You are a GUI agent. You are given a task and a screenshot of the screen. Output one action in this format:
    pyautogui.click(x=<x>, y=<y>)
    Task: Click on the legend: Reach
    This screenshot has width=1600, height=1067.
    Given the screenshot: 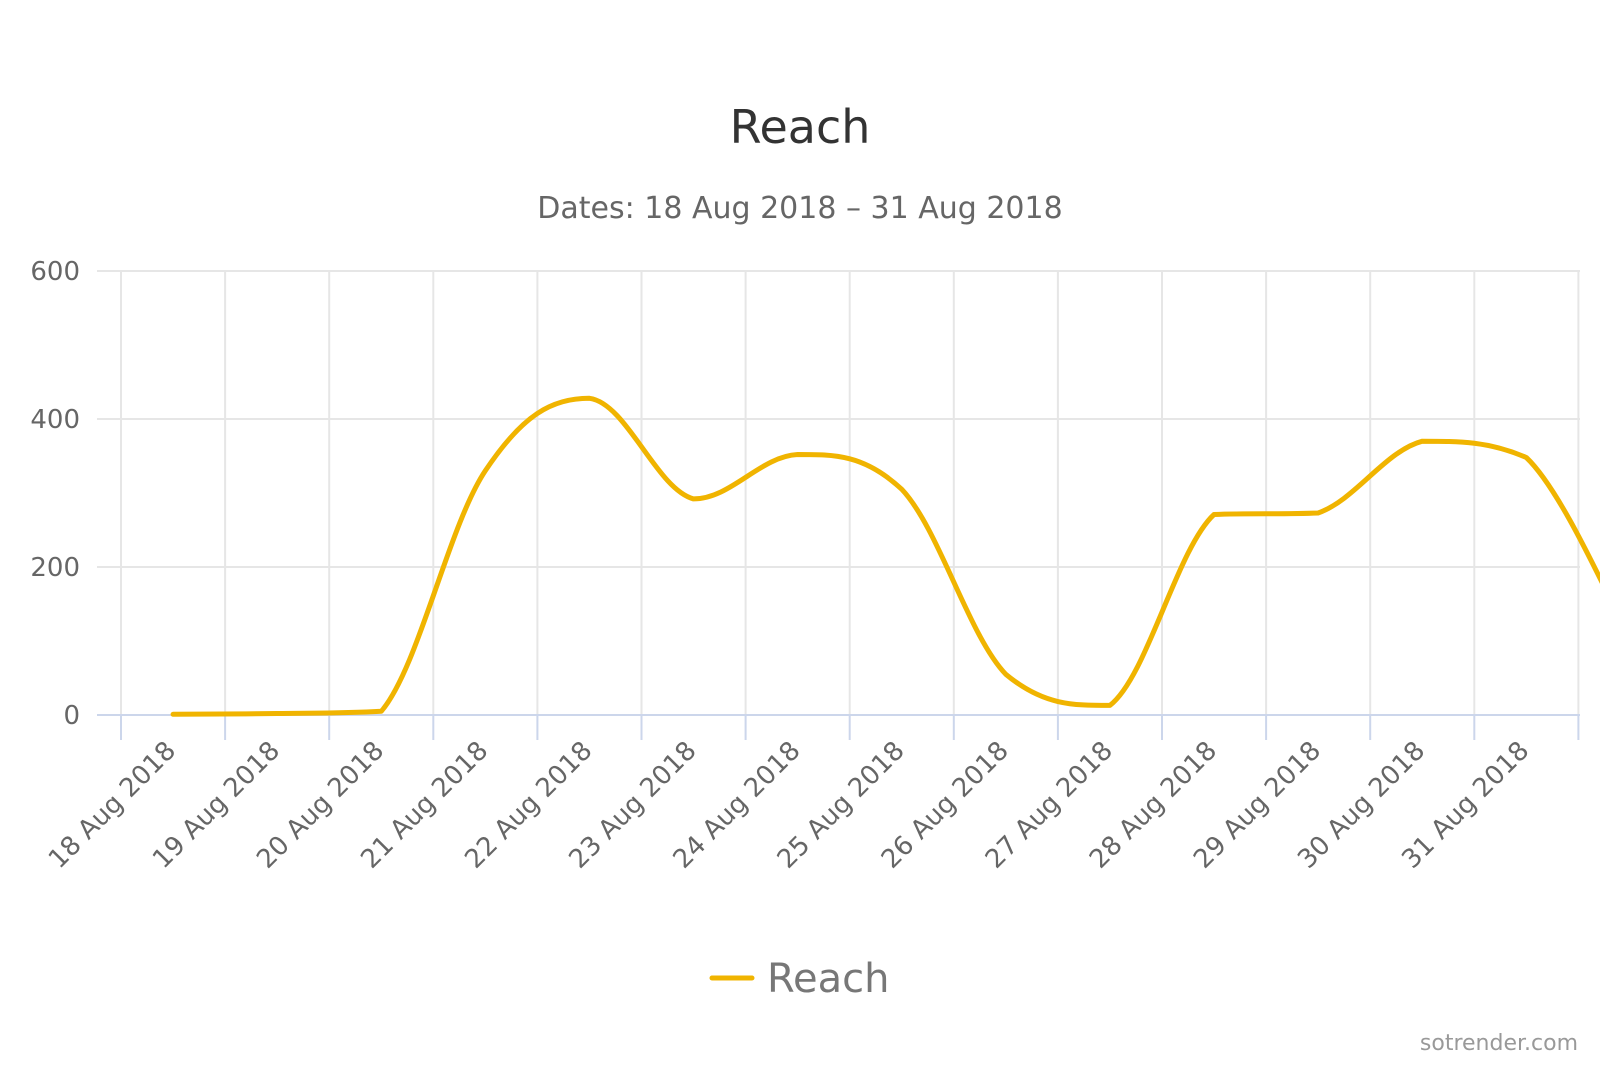 What is the action you would take?
    pyautogui.click(x=799, y=979)
    